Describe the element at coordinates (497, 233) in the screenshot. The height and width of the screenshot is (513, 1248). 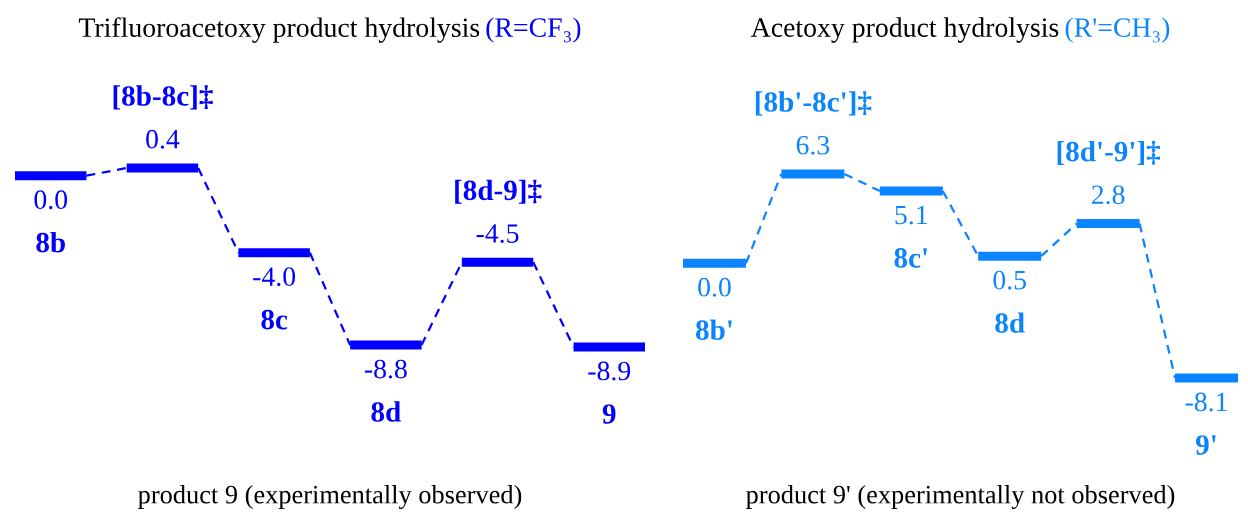
I see `data-label: -4.5` at that location.